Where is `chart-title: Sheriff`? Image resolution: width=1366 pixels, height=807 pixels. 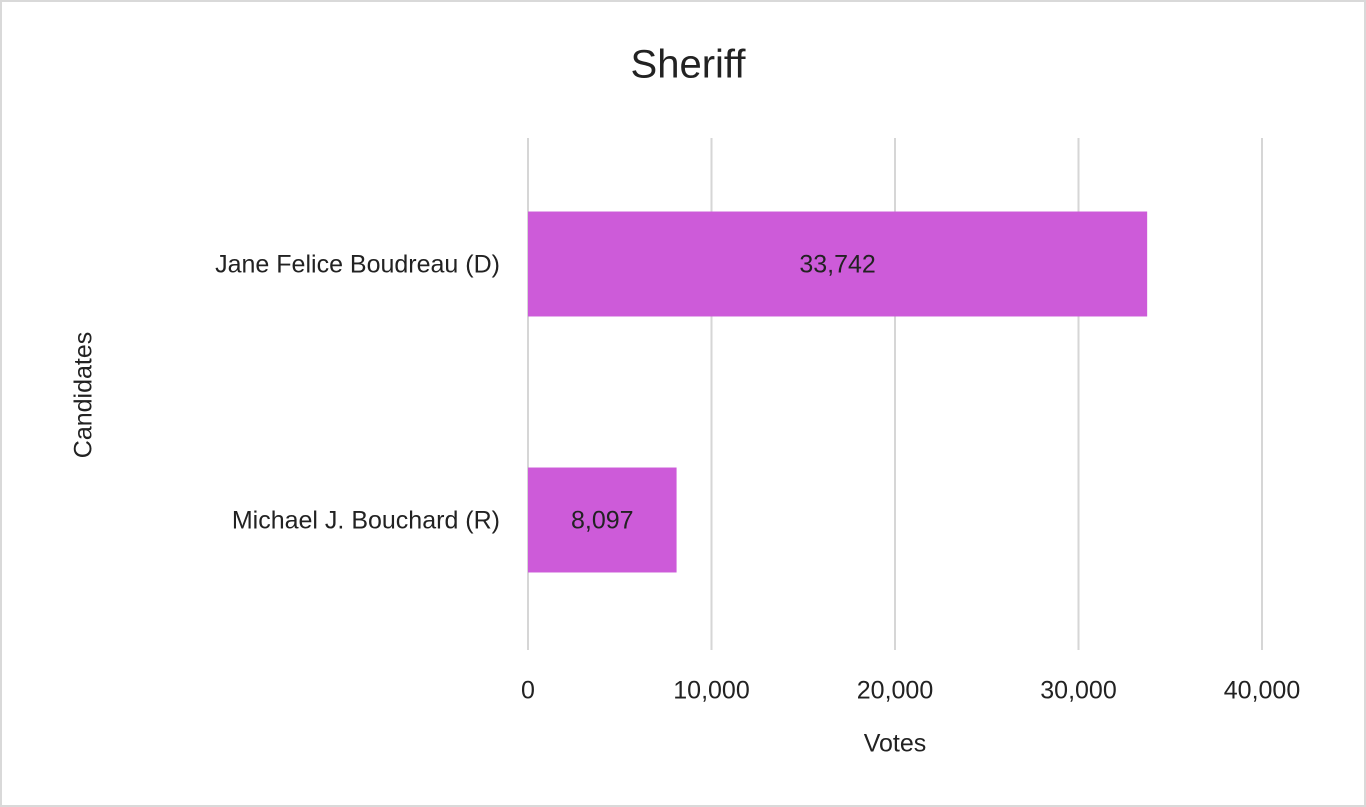 chart-title: Sheriff is located at coordinates (689, 65).